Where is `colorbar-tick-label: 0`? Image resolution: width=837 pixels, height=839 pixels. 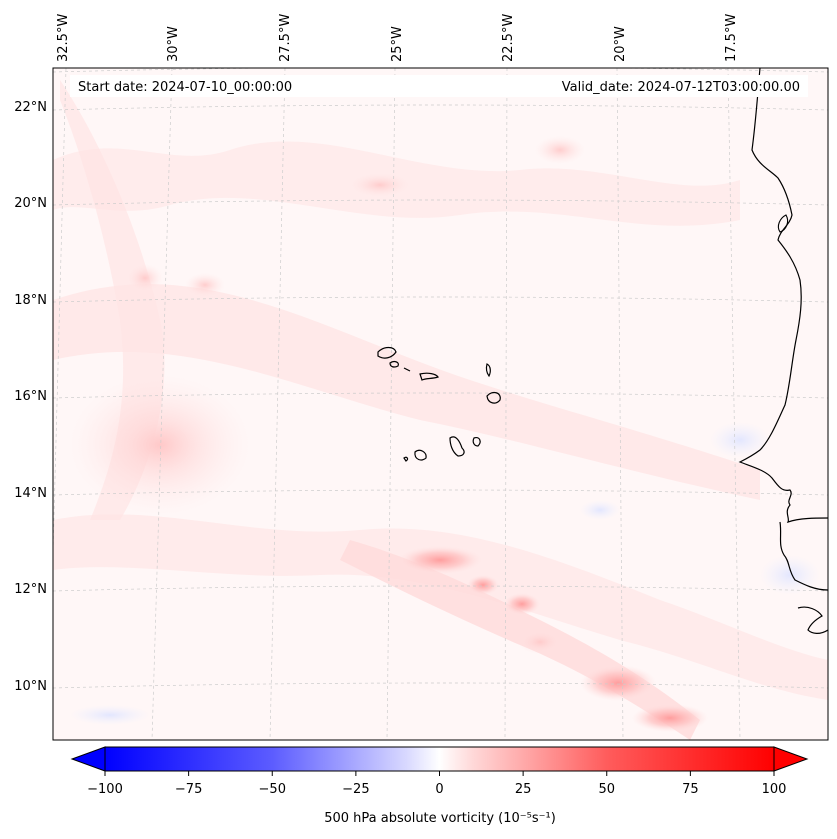
colorbar-tick-label: 0 is located at coordinates (439, 789).